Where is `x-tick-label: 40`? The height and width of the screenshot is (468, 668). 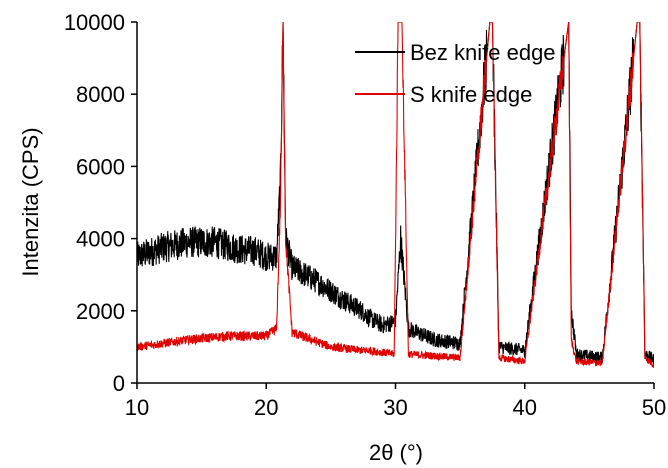 x-tick-label: 40 is located at coordinates (525, 407).